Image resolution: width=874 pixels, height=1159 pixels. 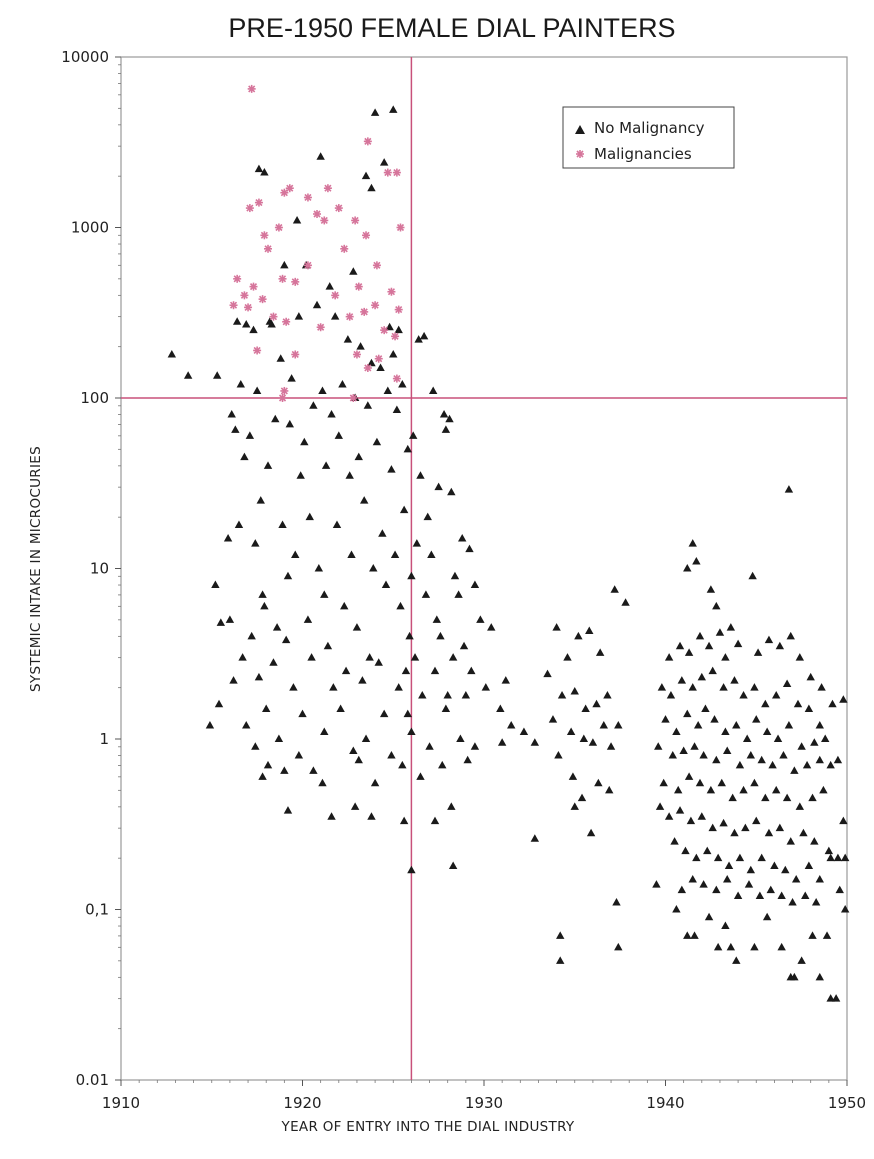 I want to click on x-tick-label: 1920, so click(x=302, y=1103).